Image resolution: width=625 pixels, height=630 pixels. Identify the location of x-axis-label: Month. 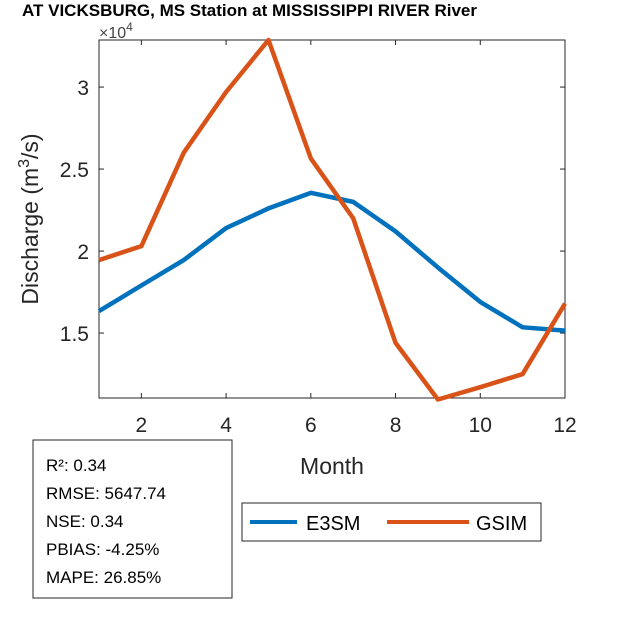
(332, 466).